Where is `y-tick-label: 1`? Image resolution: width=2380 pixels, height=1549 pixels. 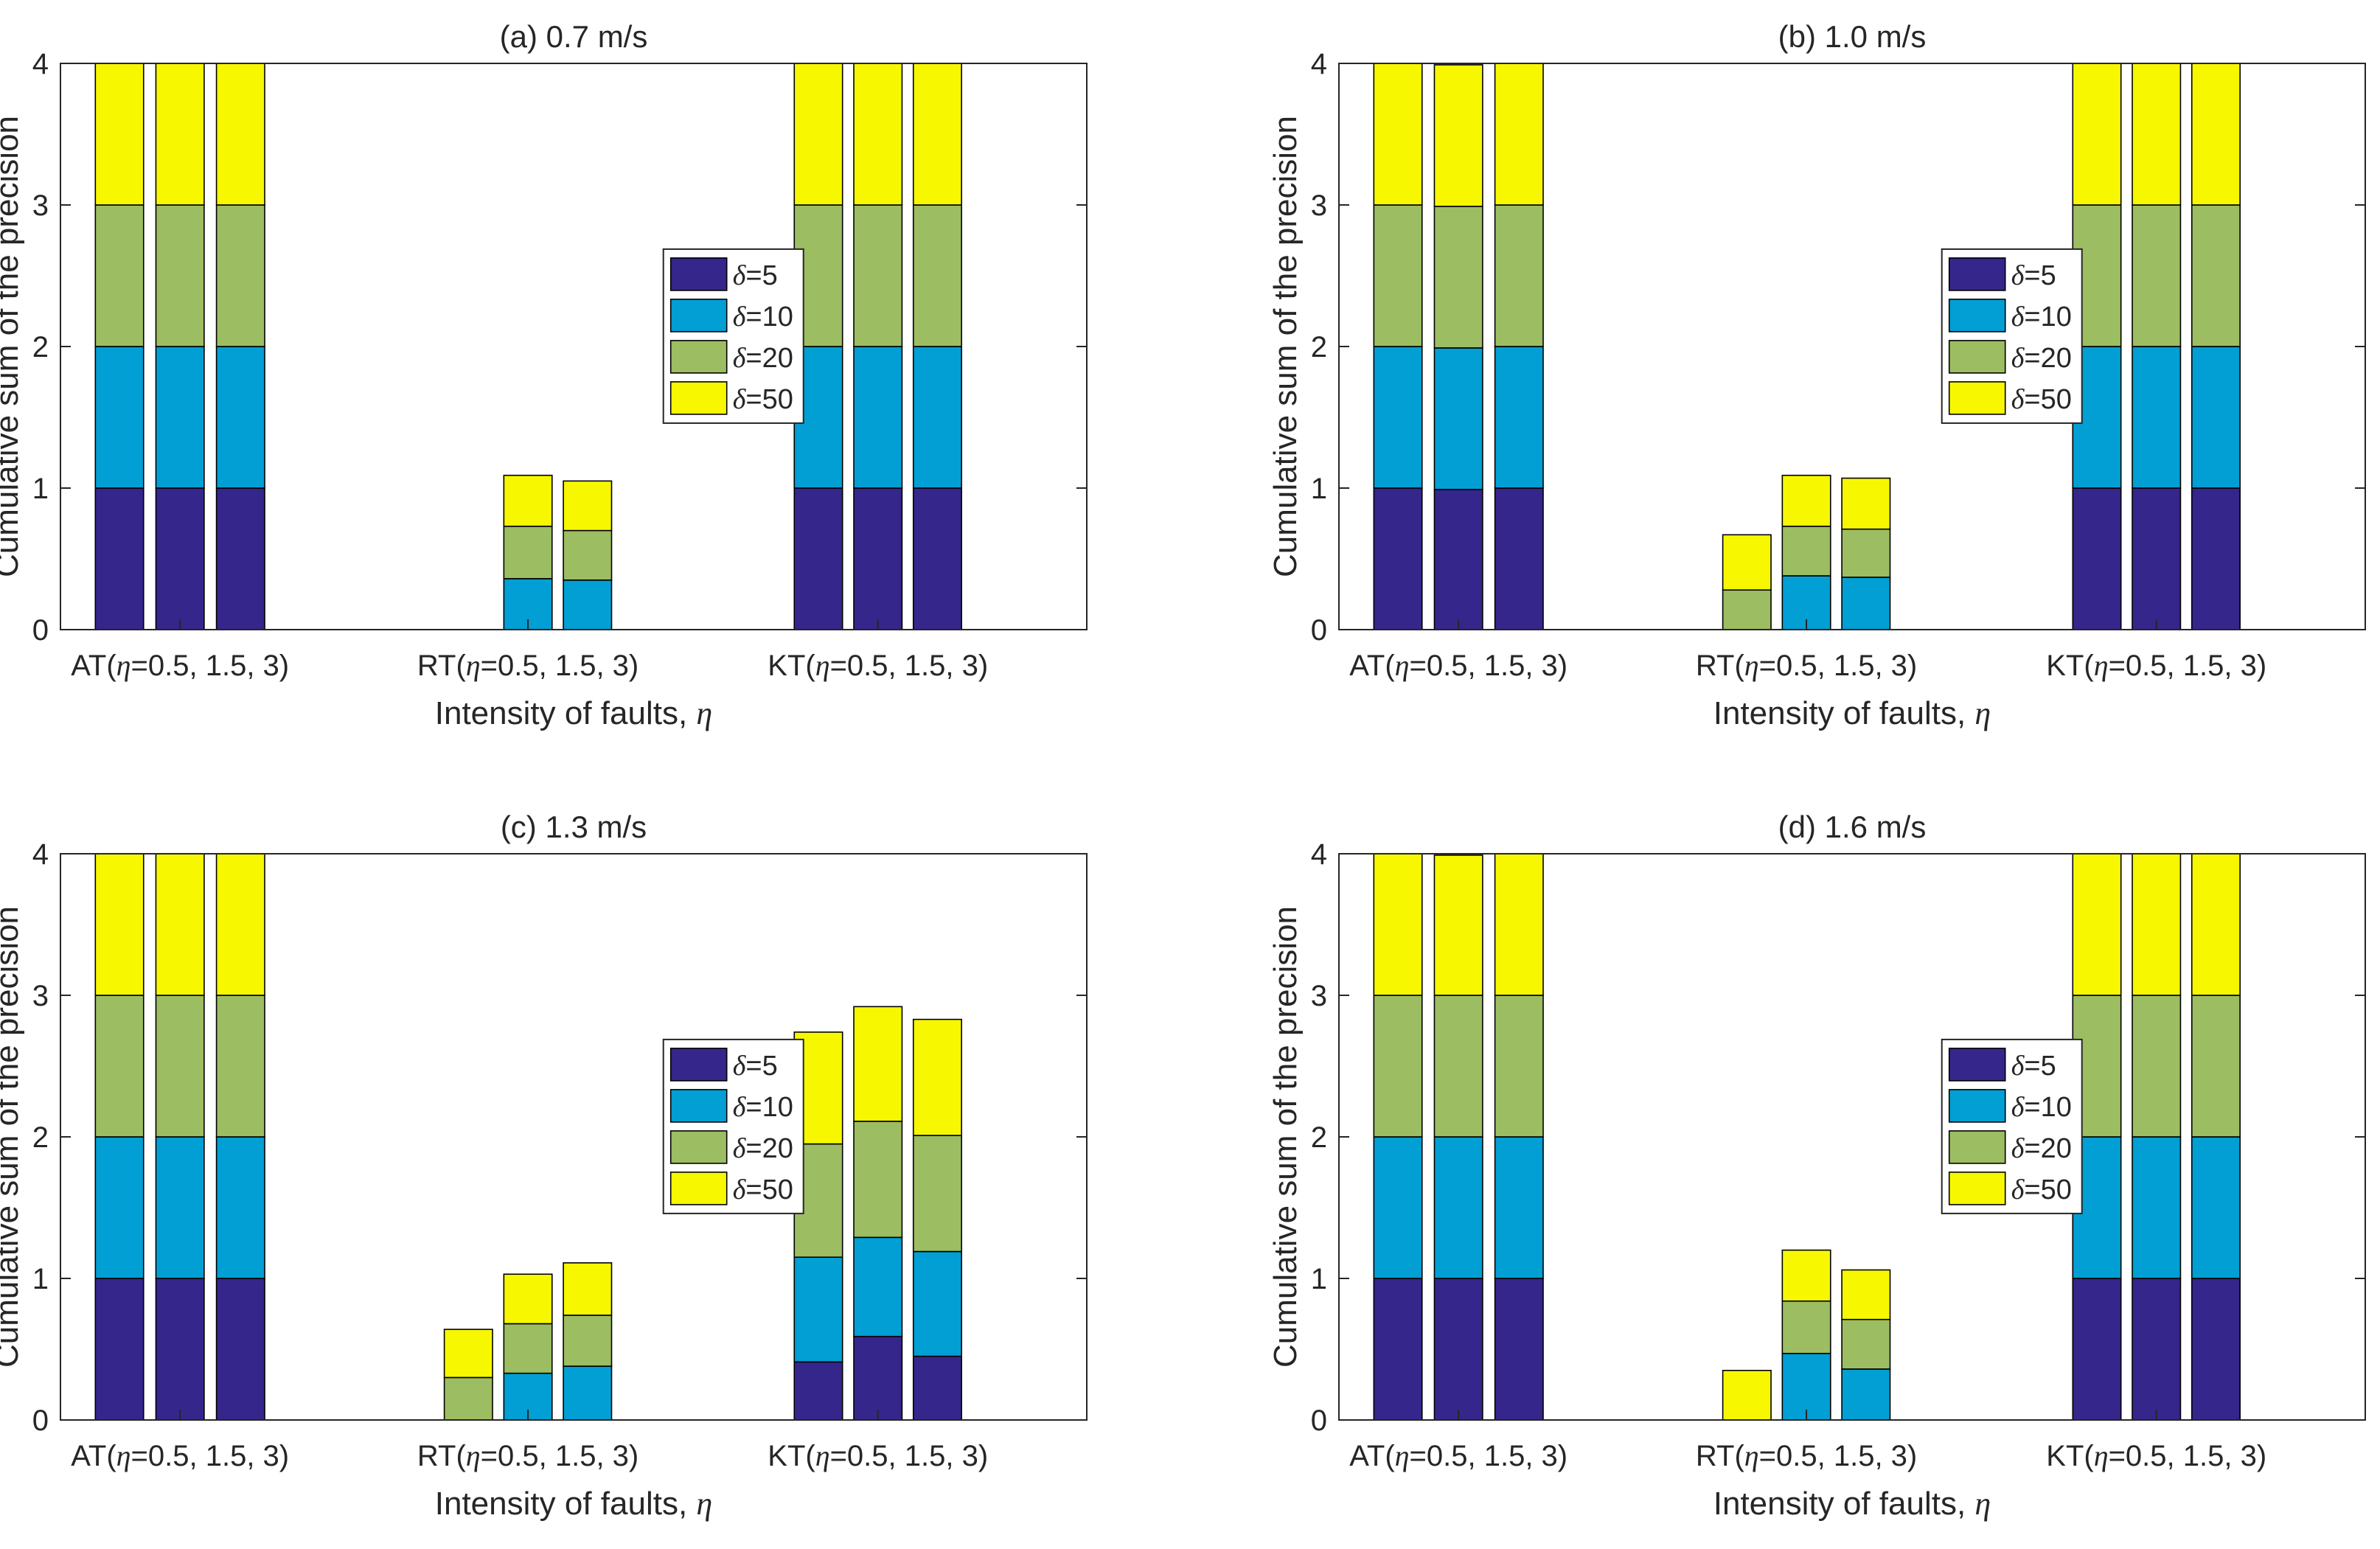
y-tick-label: 1 is located at coordinates (1319, 489).